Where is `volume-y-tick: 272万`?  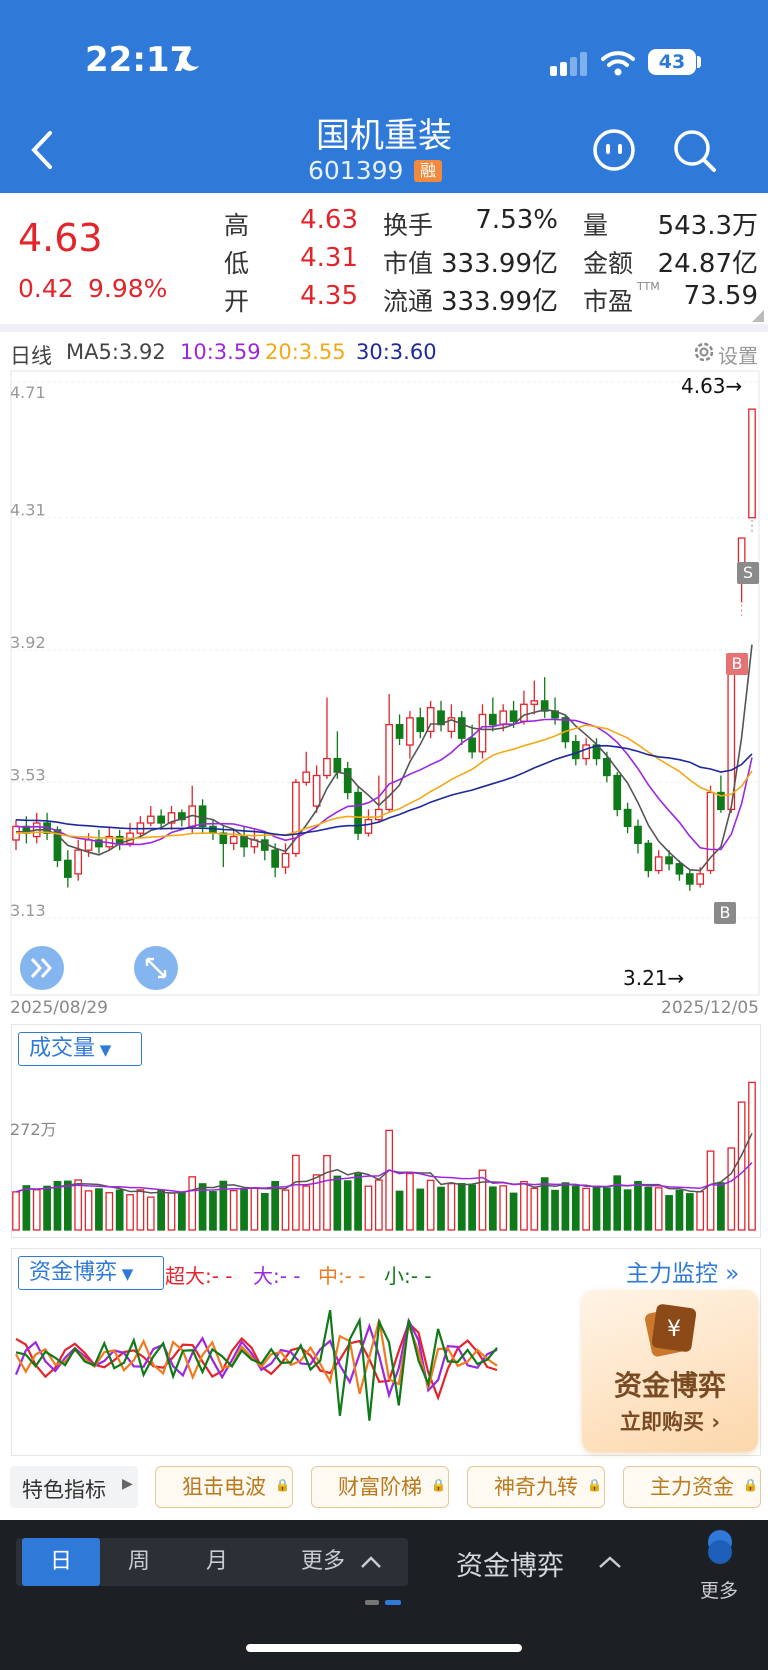
volume-y-tick: 272万 is located at coordinates (33, 1129).